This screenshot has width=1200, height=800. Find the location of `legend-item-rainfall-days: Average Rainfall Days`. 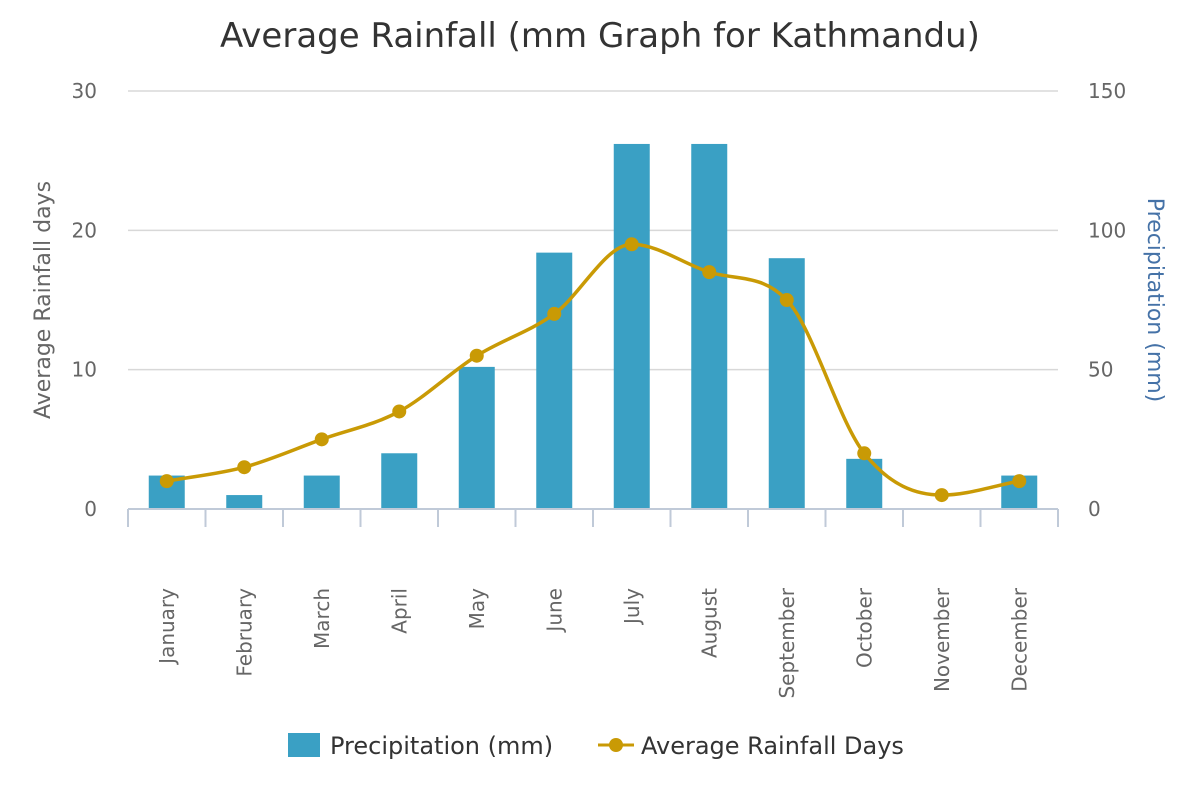

legend-item-rainfall-days: Average Rainfall Days is located at coordinates (751, 746).